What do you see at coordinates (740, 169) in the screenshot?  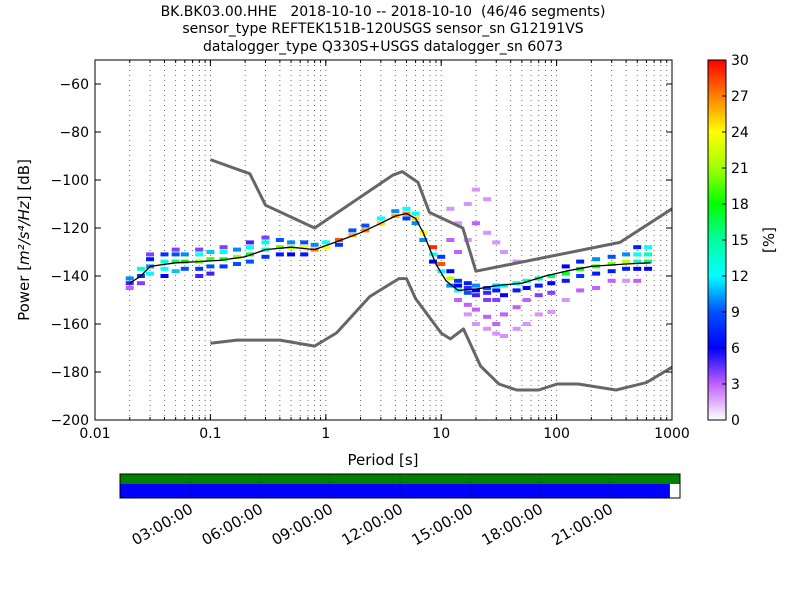 I see `colorbar-tick-label: 21` at bounding box center [740, 169].